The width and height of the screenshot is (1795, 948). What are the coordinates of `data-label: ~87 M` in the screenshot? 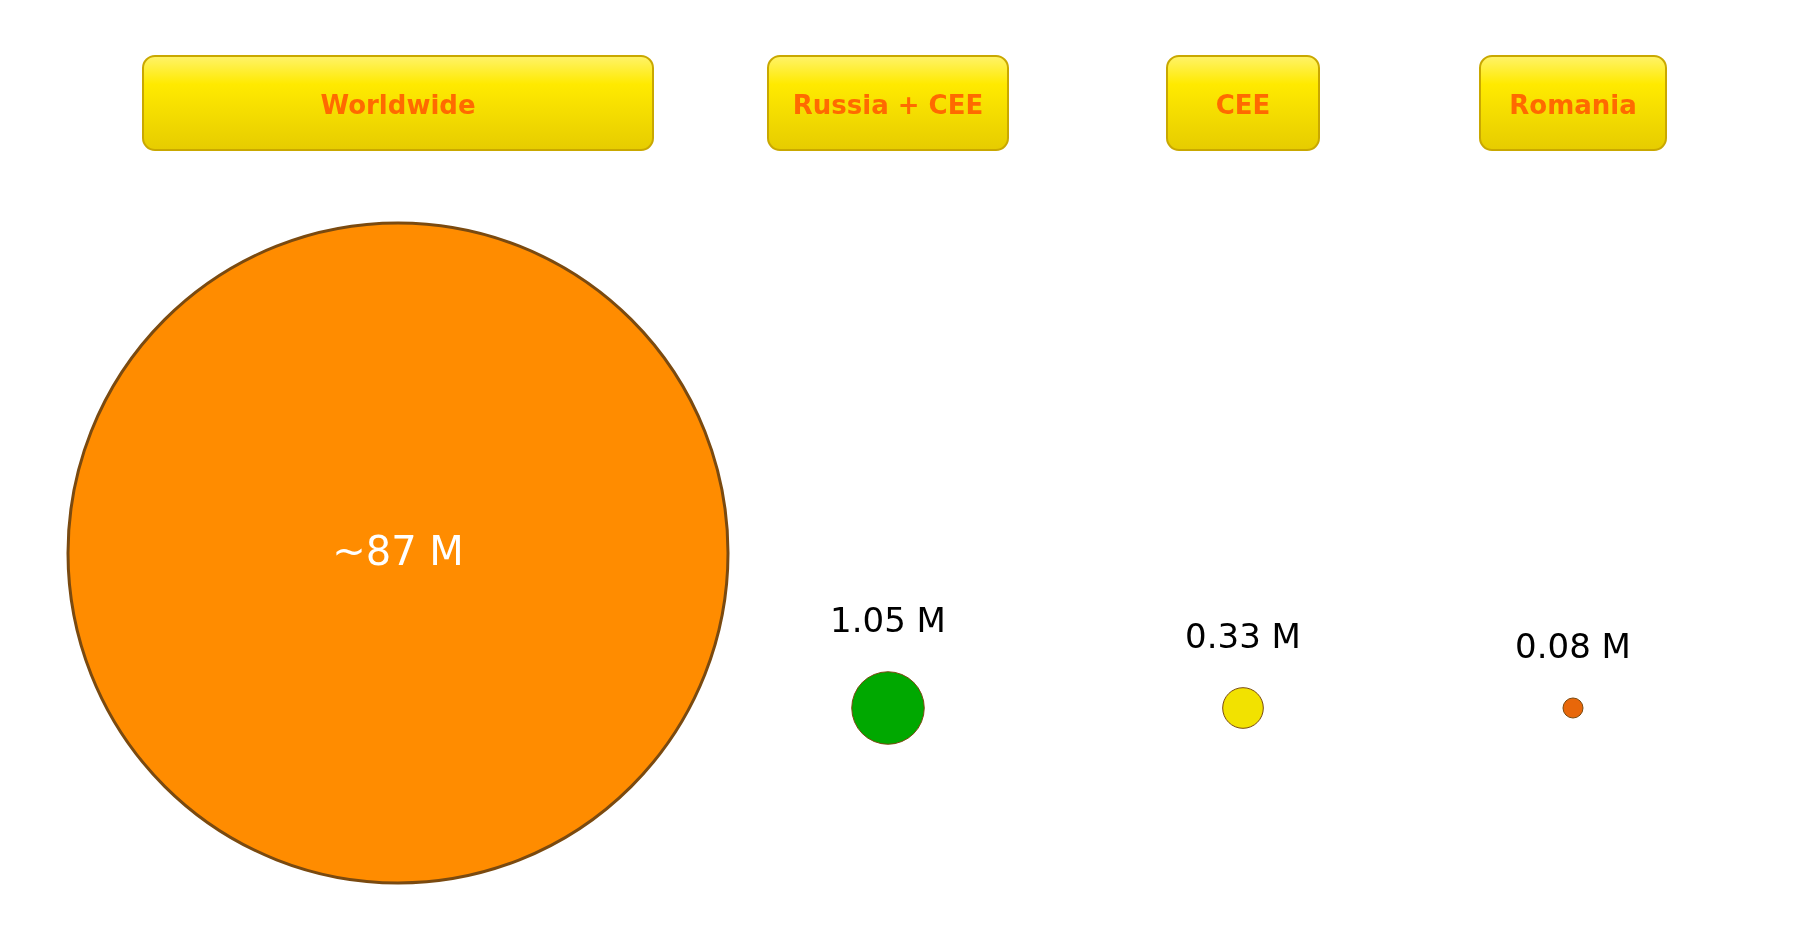 It's located at (398, 551).